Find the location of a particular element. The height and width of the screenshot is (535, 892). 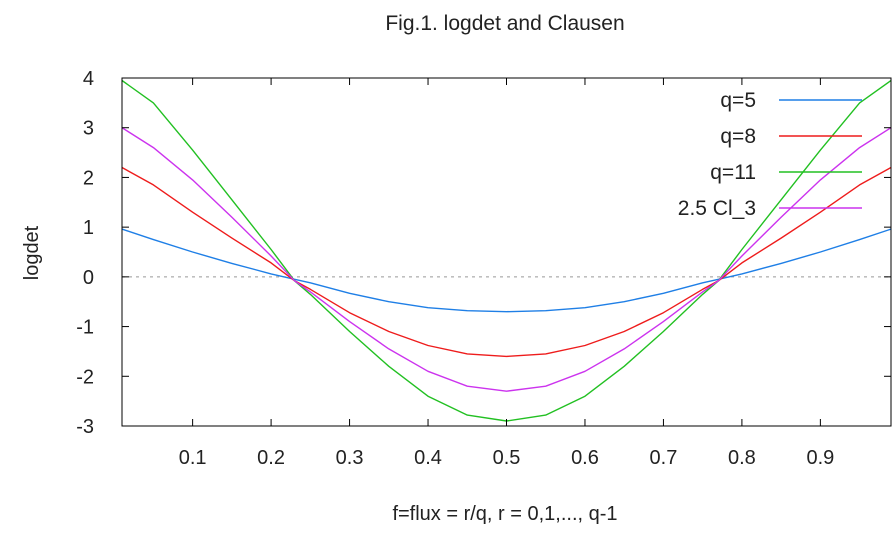

x-tick-label: 0.2 is located at coordinates (271, 458).